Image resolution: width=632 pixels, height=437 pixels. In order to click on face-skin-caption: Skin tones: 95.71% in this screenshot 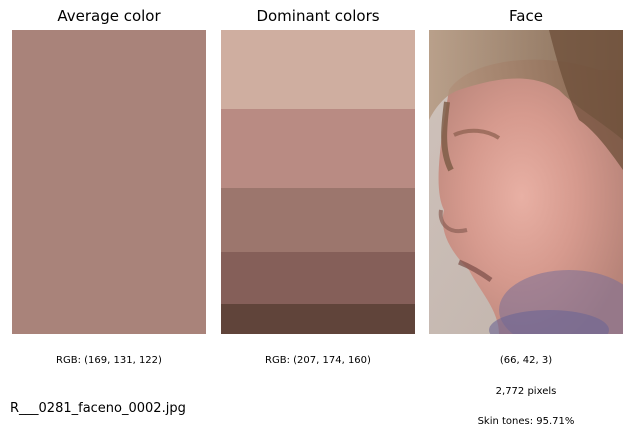, I will do `click(526, 421)`.